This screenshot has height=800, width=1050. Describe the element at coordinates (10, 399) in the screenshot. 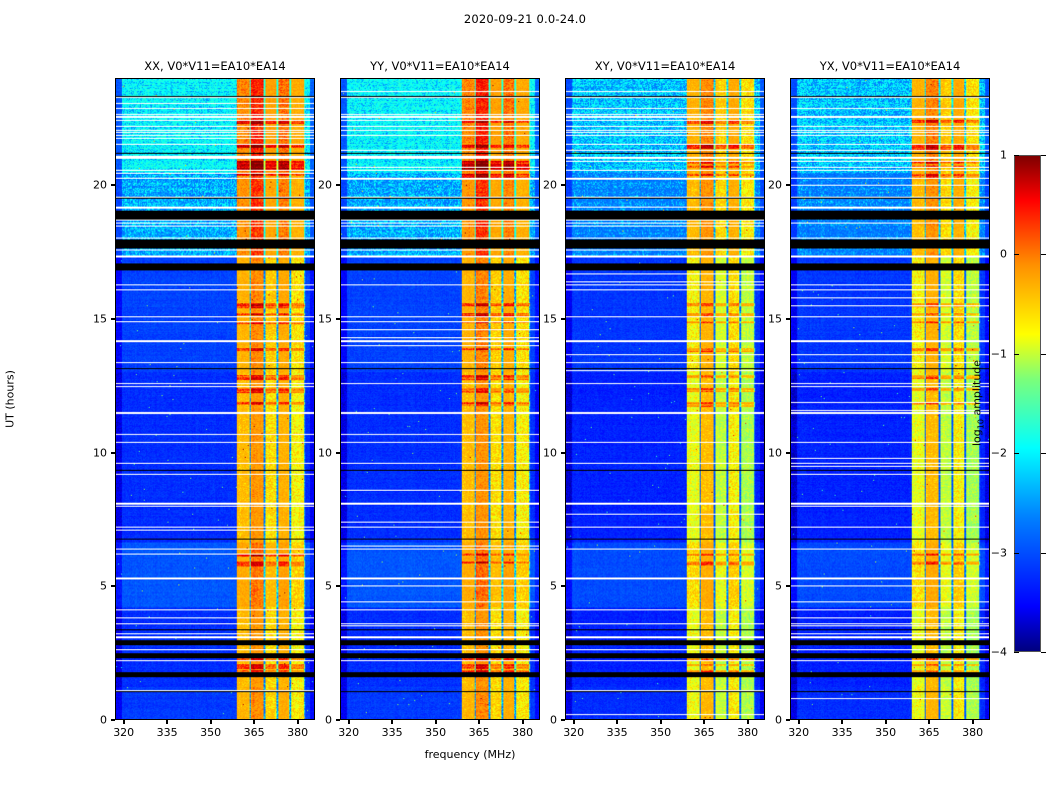

I see `y-axis-label: UT (hours)` at that location.